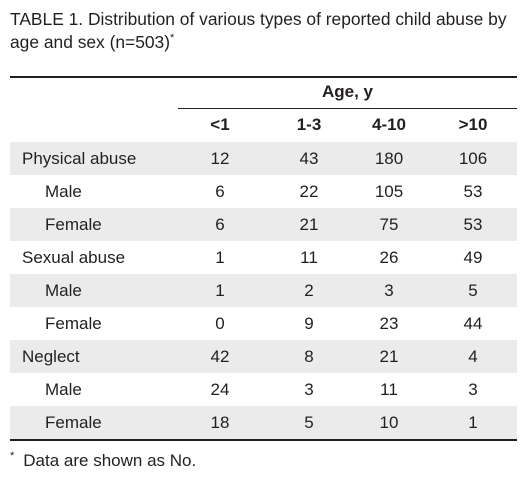 This screenshot has height=483, width=529. I want to click on table-cell: 24, so click(220, 389).